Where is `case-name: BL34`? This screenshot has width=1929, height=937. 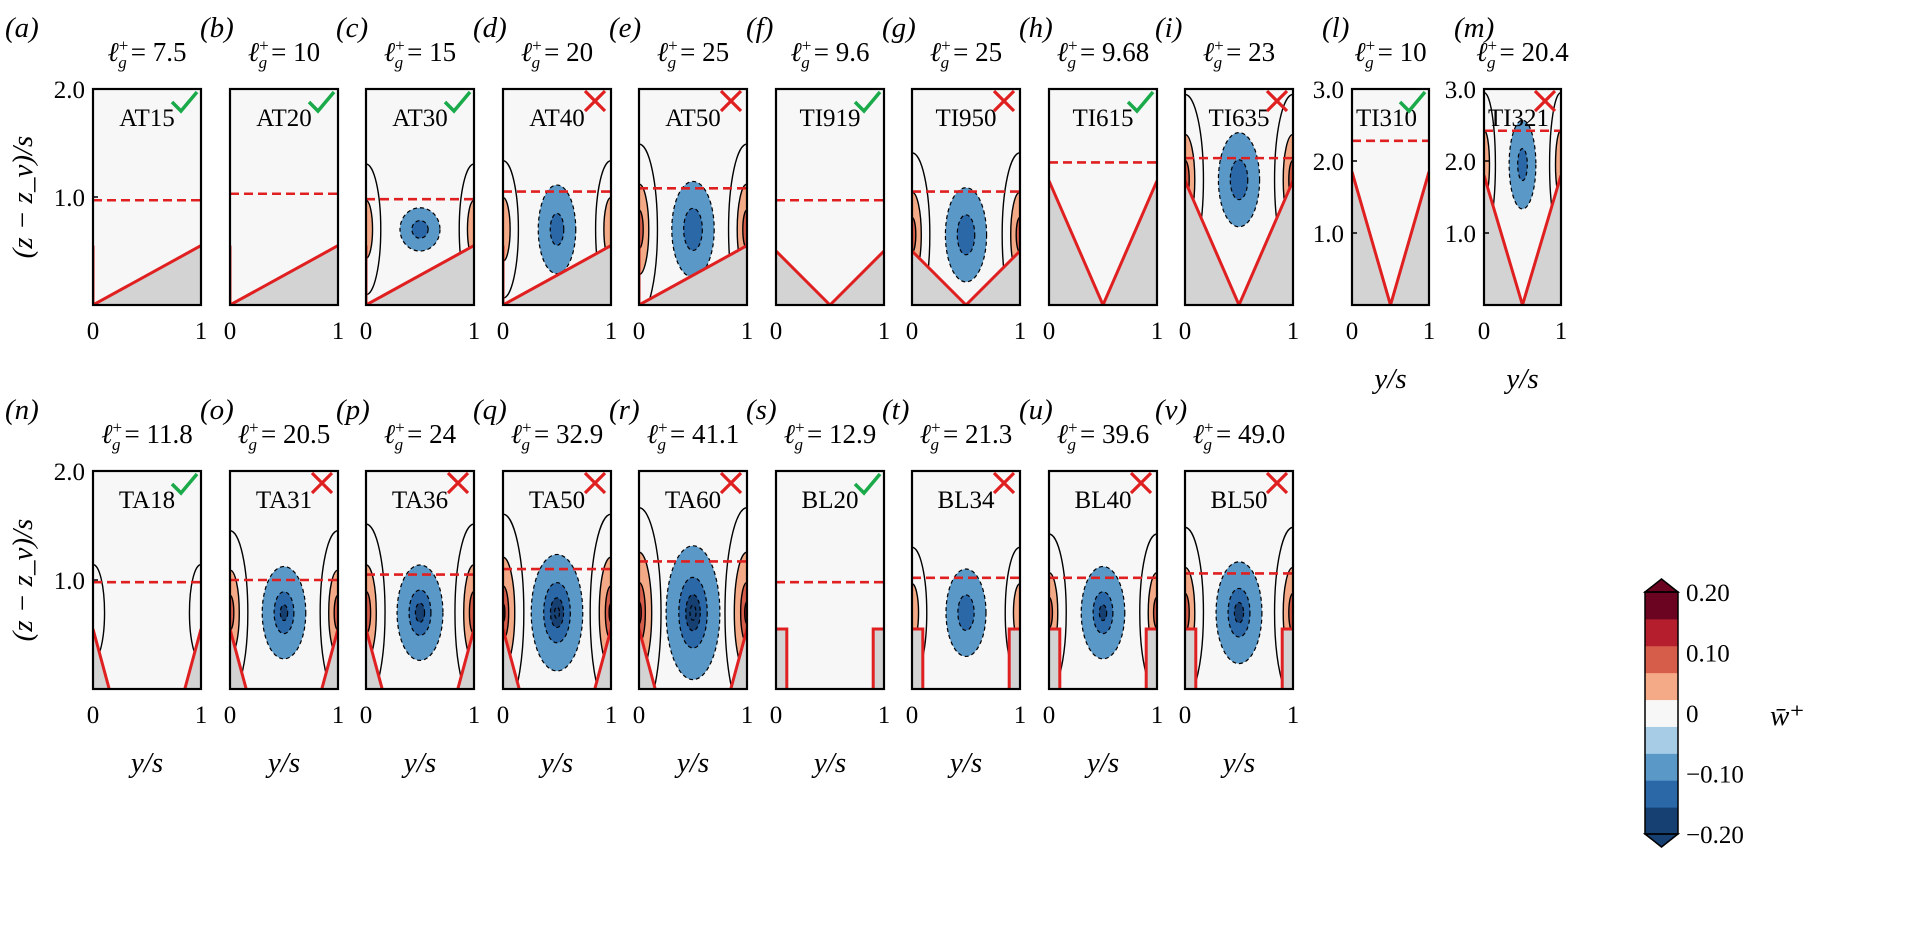
case-name: BL34 is located at coordinates (966, 500).